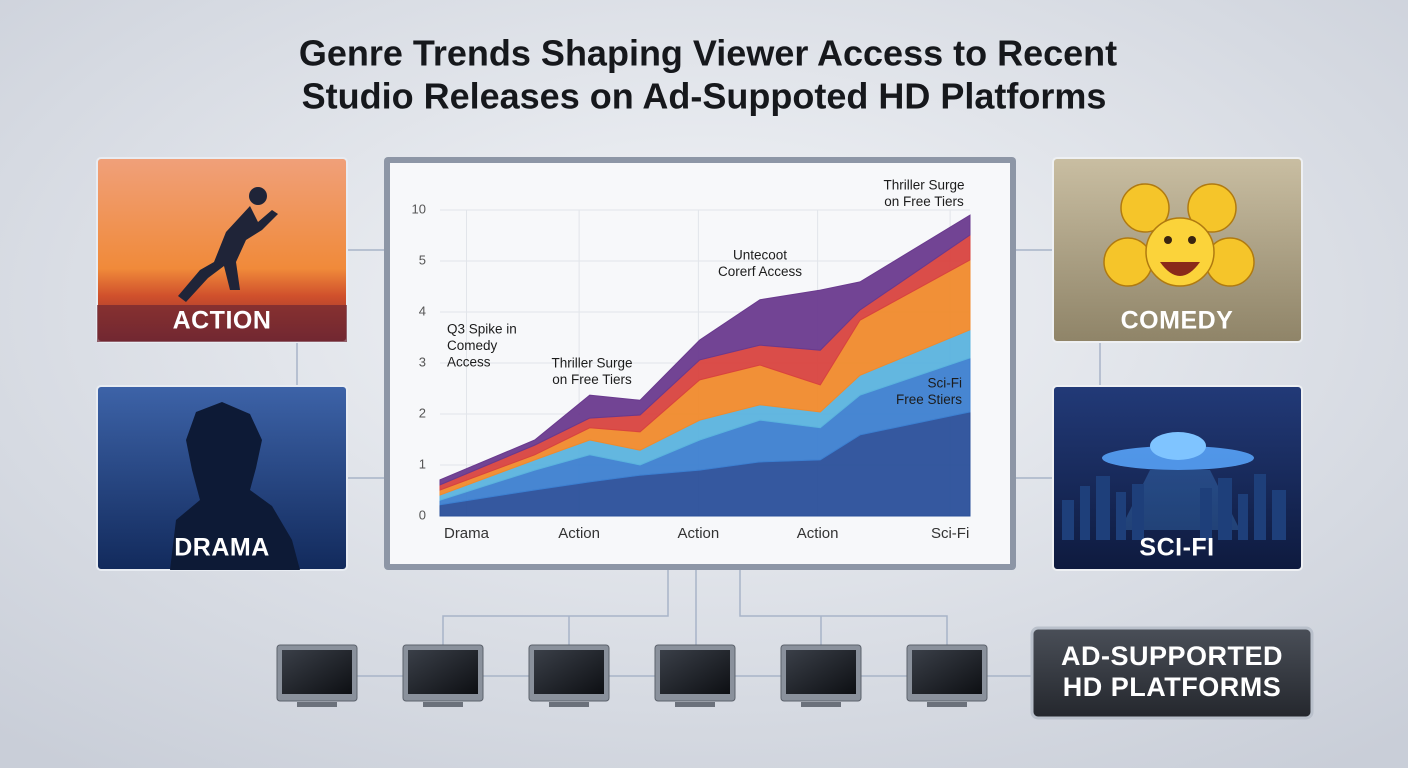 The height and width of the screenshot is (768, 1408). Describe the element at coordinates (482, 329) in the screenshot. I see `annotation: Q3 Spike in` at that location.